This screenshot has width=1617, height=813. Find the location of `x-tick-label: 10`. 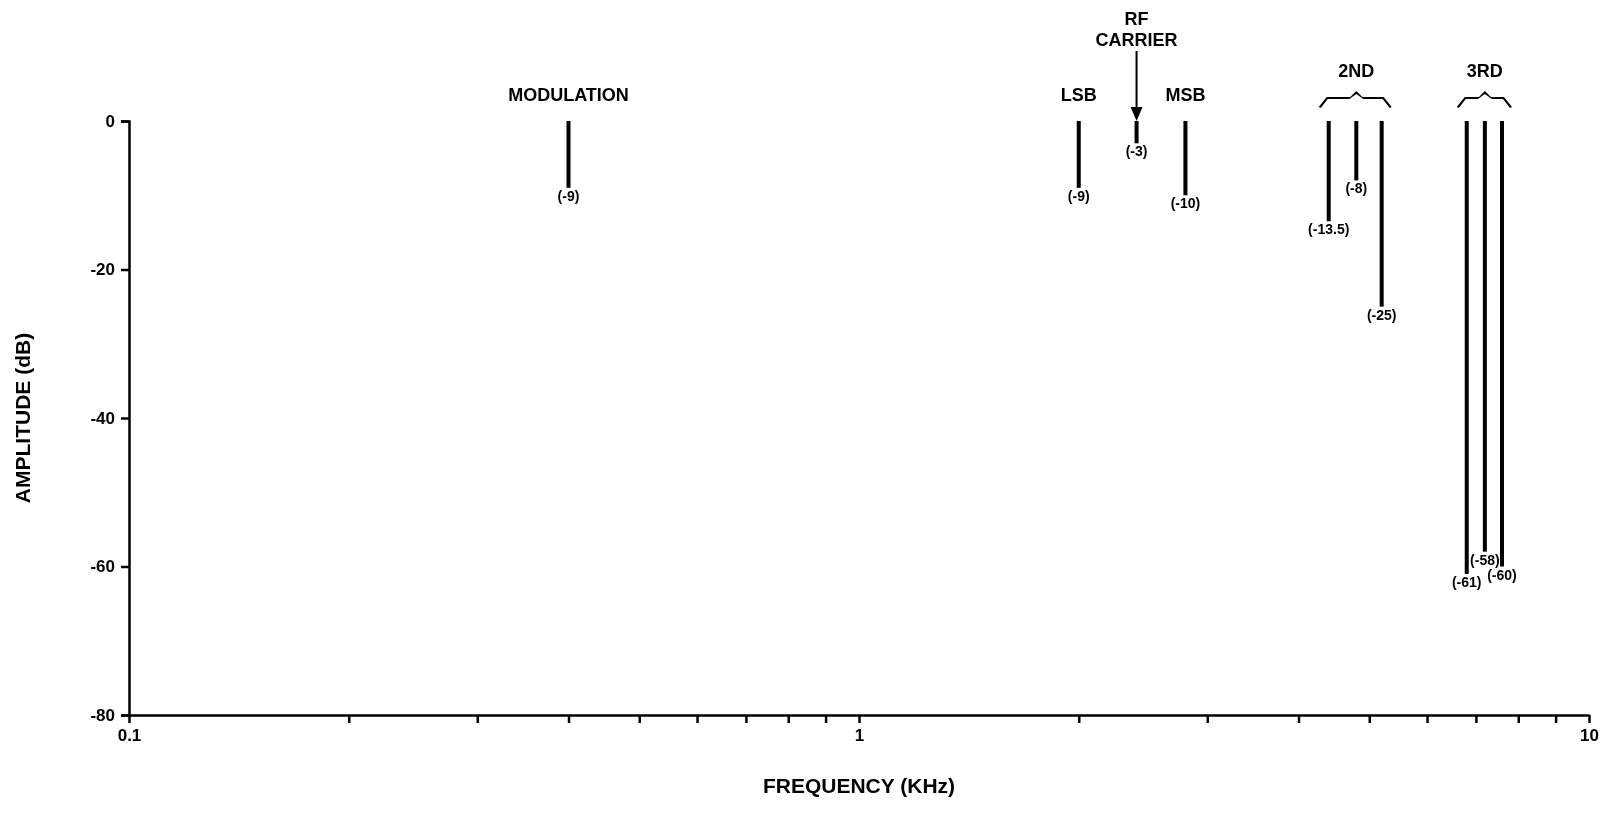

x-tick-label: 10 is located at coordinates (1589, 736).